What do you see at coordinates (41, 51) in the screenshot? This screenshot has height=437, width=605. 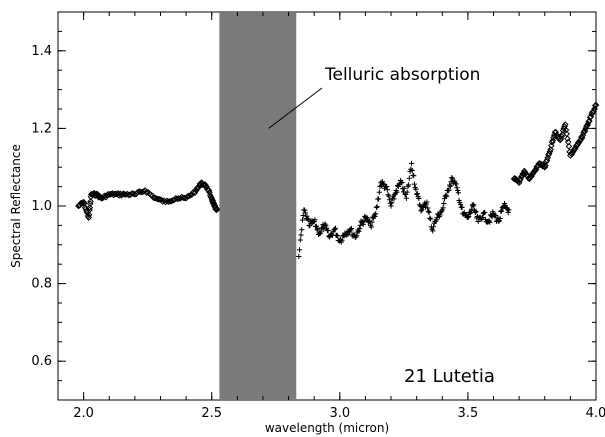 I see `y-tick-label: 1.4` at bounding box center [41, 51].